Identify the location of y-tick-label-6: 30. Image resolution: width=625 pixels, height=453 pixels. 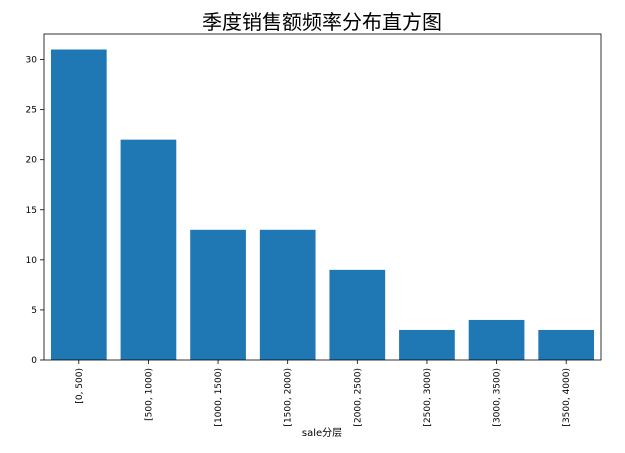
(32, 61).